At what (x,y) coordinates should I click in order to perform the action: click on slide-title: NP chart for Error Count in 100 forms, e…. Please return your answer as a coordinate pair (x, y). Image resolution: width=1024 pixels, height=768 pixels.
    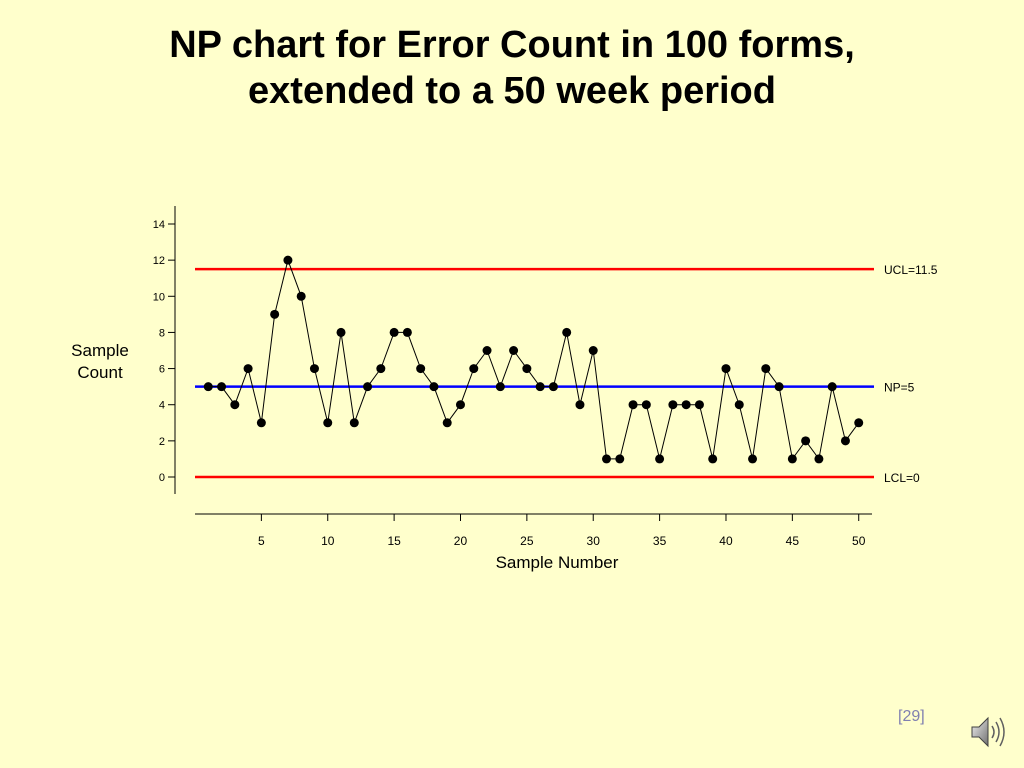
    Looking at the image, I should click on (512, 68).